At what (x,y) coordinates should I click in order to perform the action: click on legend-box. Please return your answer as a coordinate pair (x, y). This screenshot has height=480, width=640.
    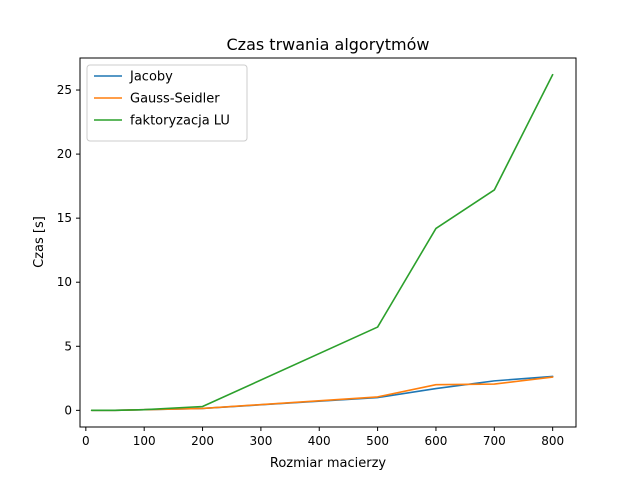
    Looking at the image, I should click on (167, 103).